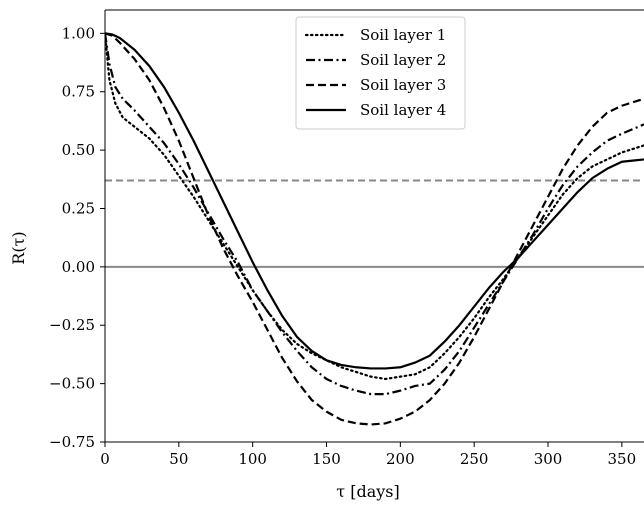 This screenshot has height=506, width=644. I want to click on y-tick-label: 1.00, so click(78, 33).